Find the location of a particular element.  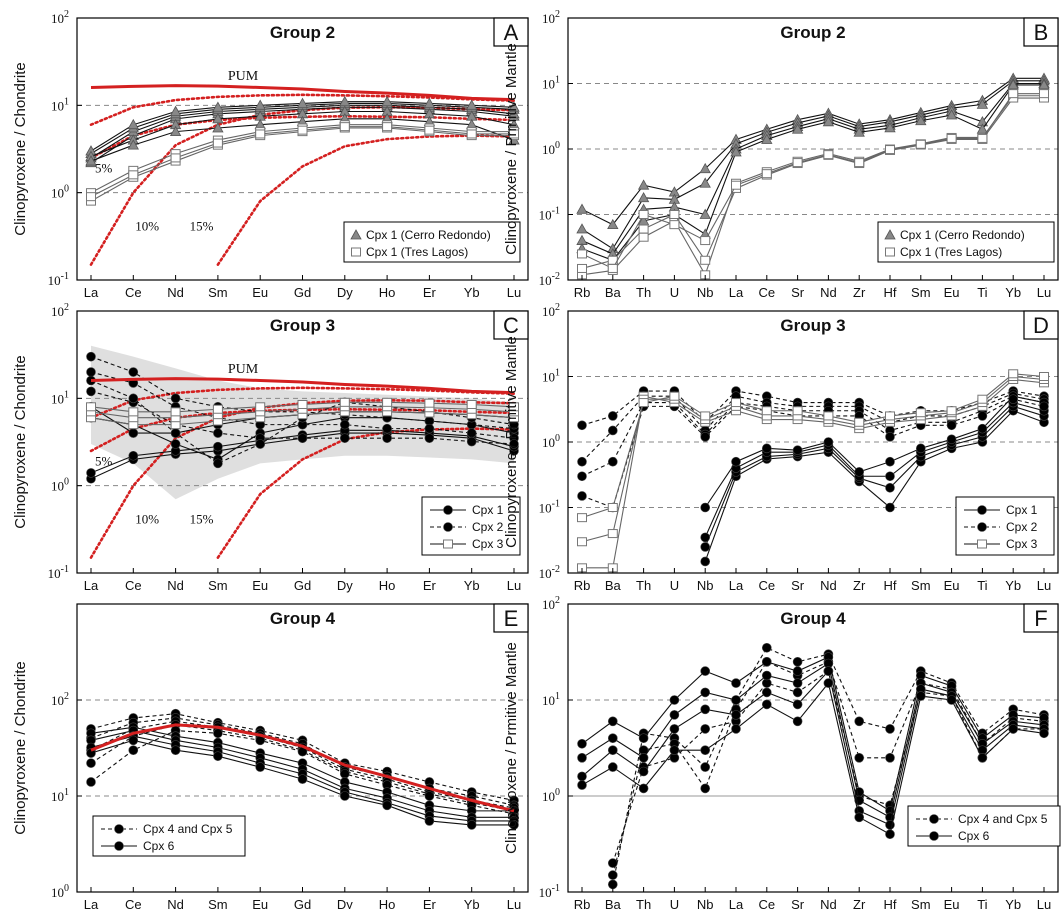

reference-line is located at coordinates (302, 386).